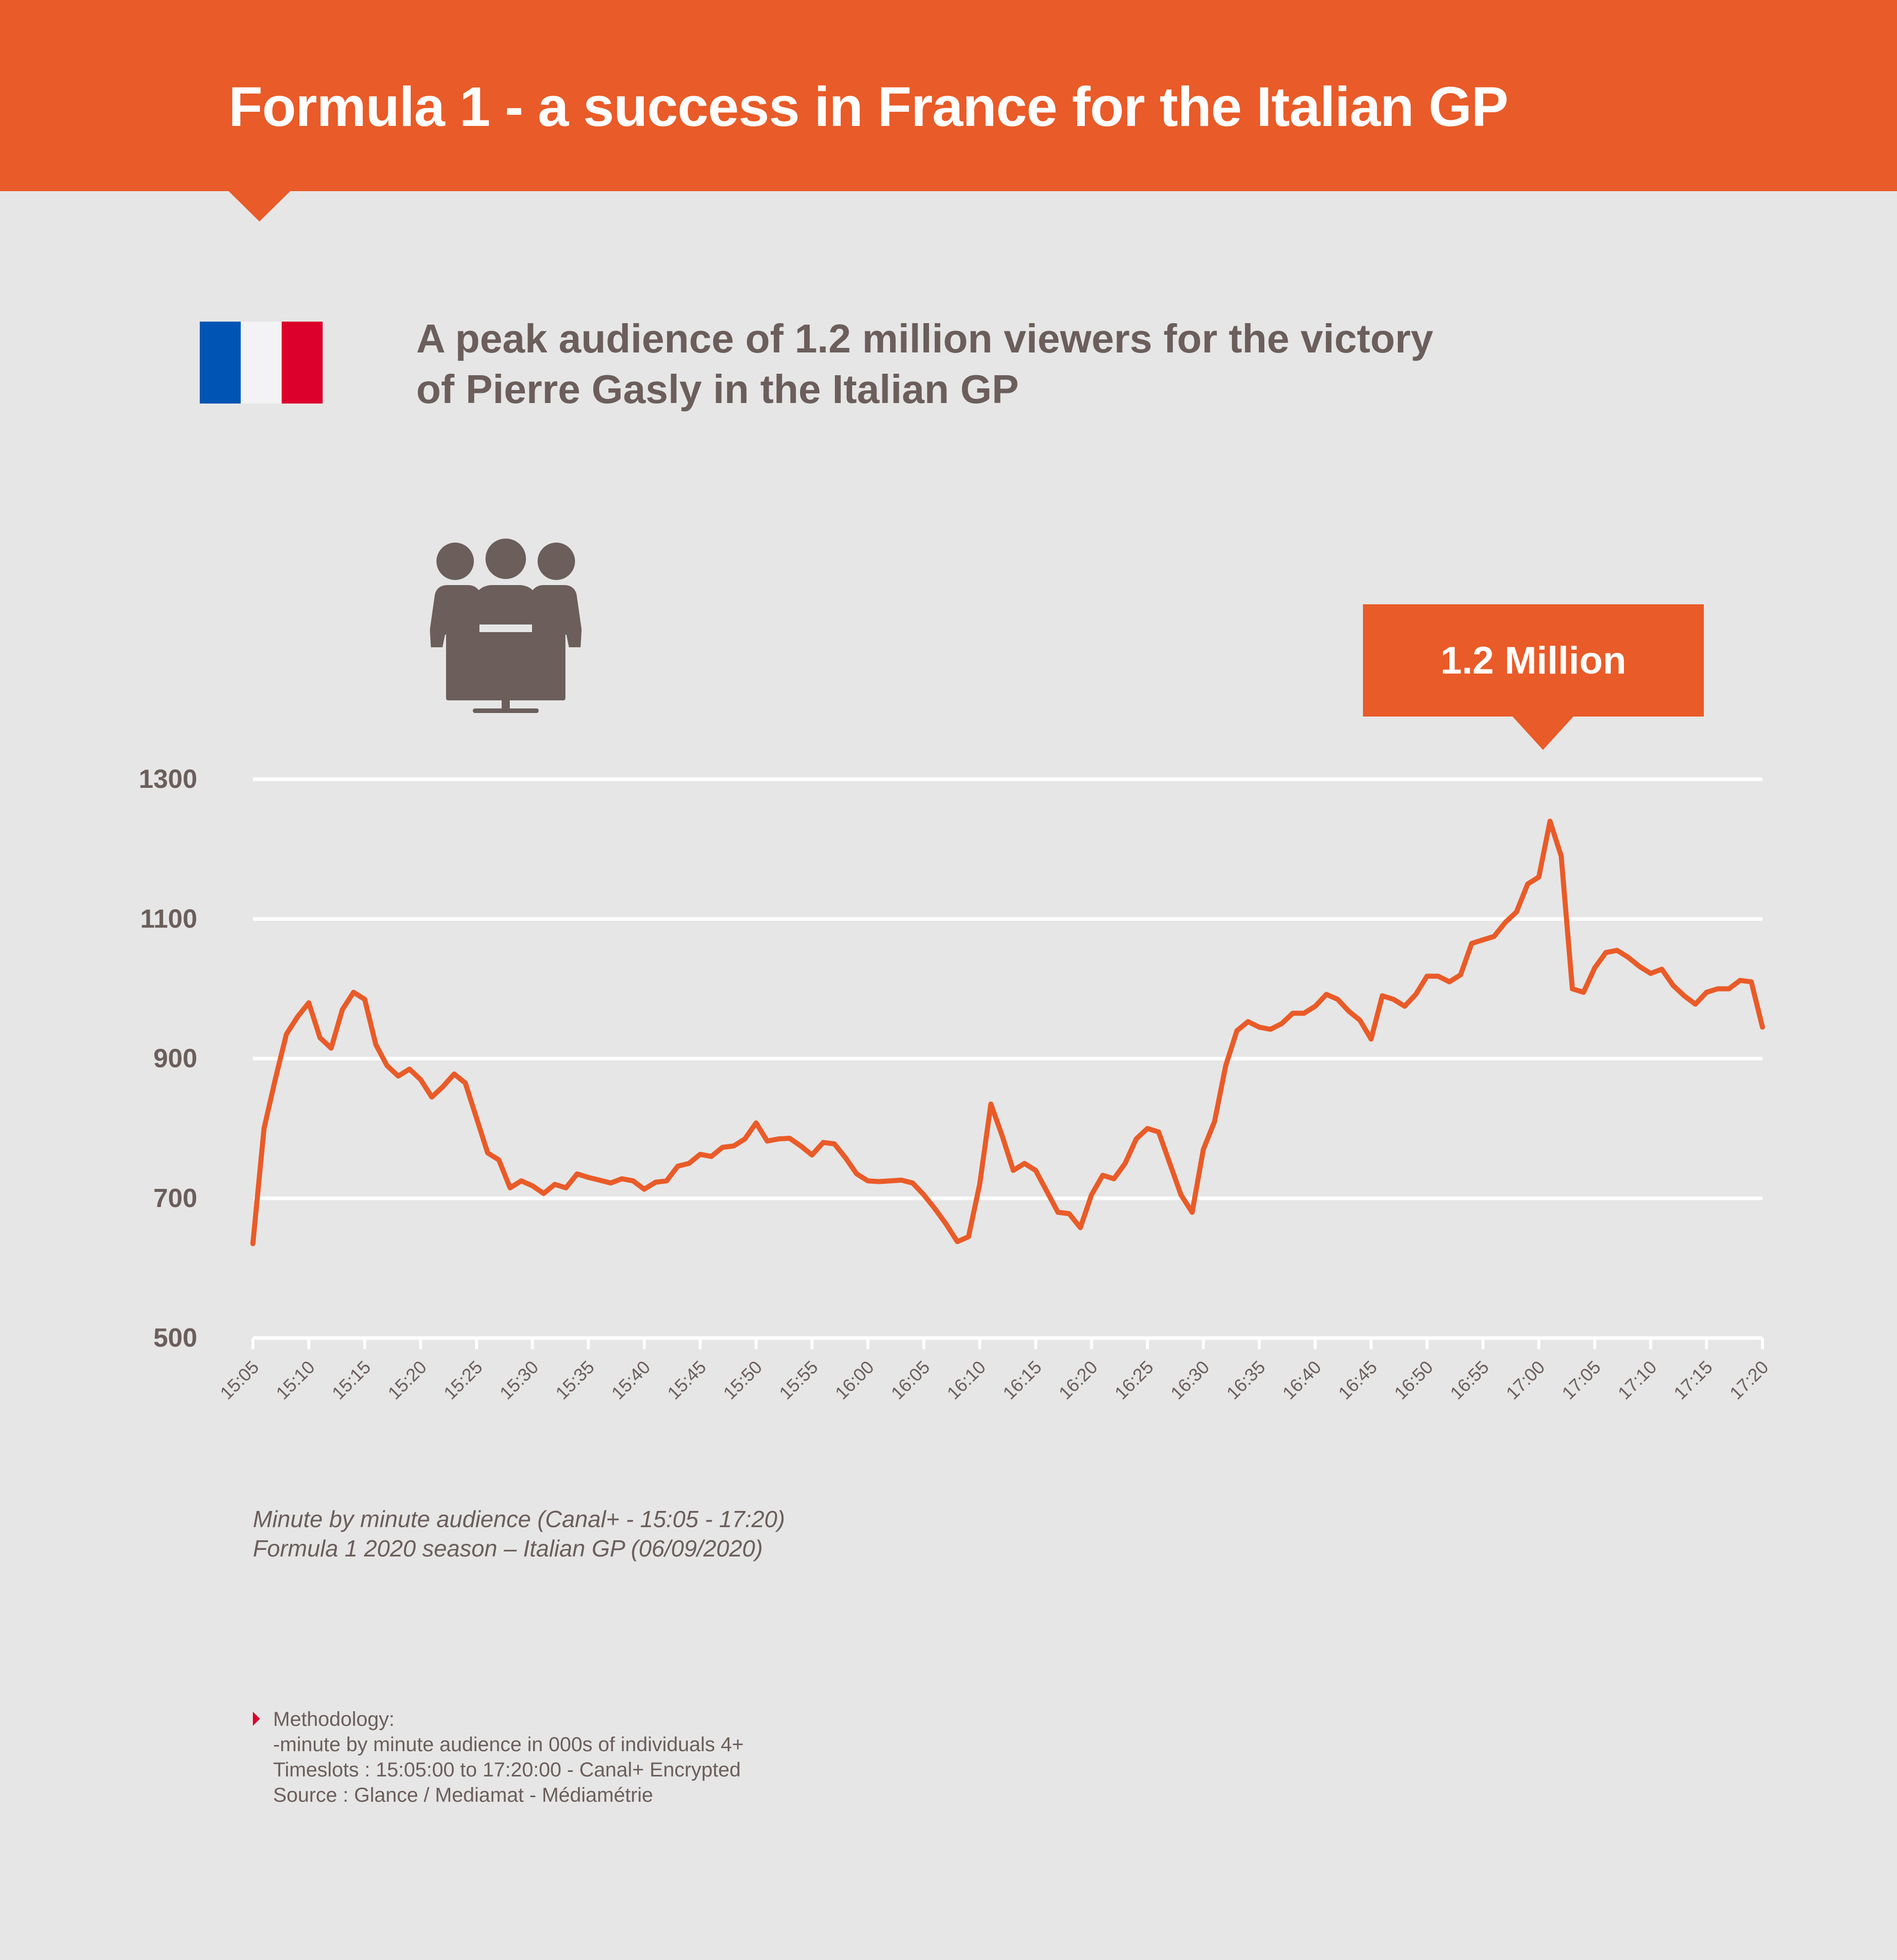 This screenshot has width=1897, height=1960. I want to click on x-tick-label: 16:55, so click(1470, 1380).